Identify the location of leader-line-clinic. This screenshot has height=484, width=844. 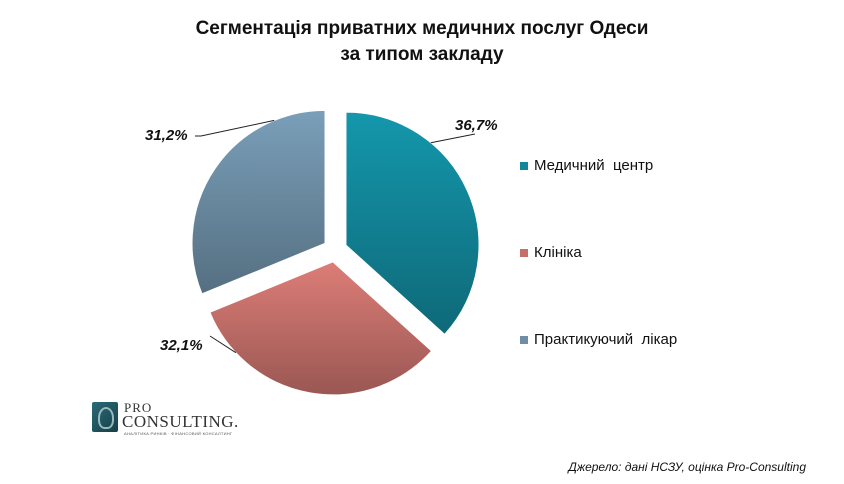
(223, 344).